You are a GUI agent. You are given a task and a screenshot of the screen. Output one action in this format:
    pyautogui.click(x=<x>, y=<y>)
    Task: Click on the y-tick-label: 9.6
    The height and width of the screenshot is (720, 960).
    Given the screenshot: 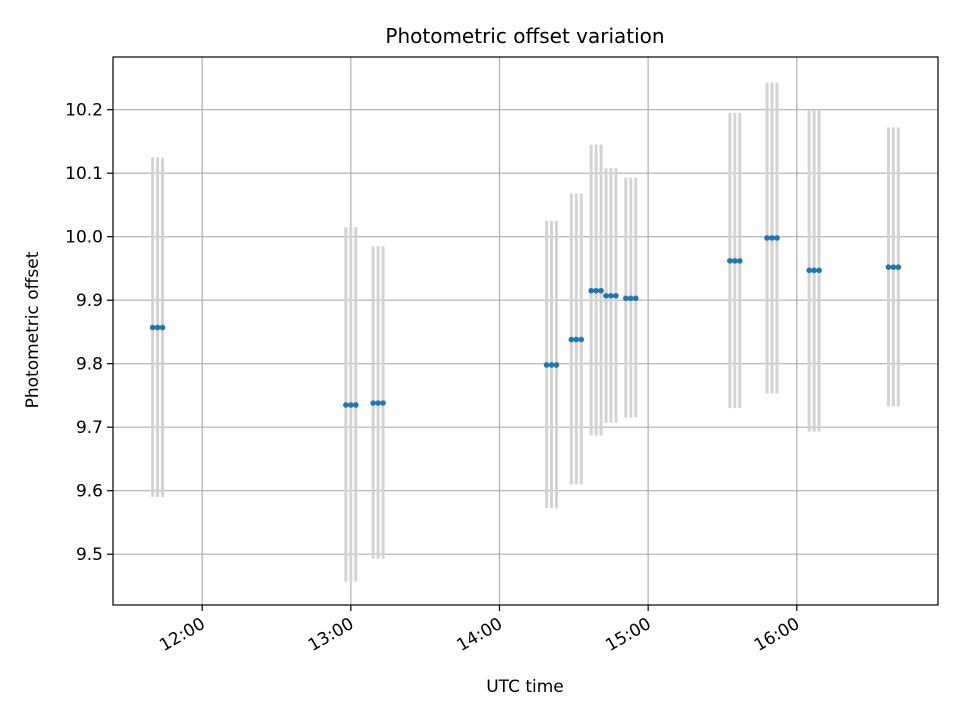 What is the action you would take?
    pyautogui.click(x=89, y=492)
    